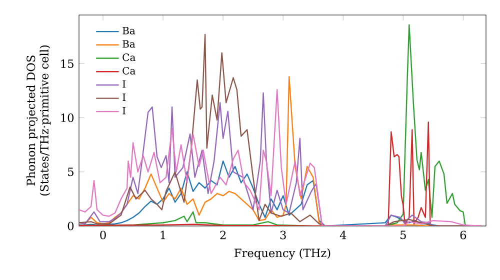 The width and height of the screenshot is (500, 280). What do you see at coordinates (103, 235) in the screenshot?
I see `x-tick-label: 0` at bounding box center [103, 235].